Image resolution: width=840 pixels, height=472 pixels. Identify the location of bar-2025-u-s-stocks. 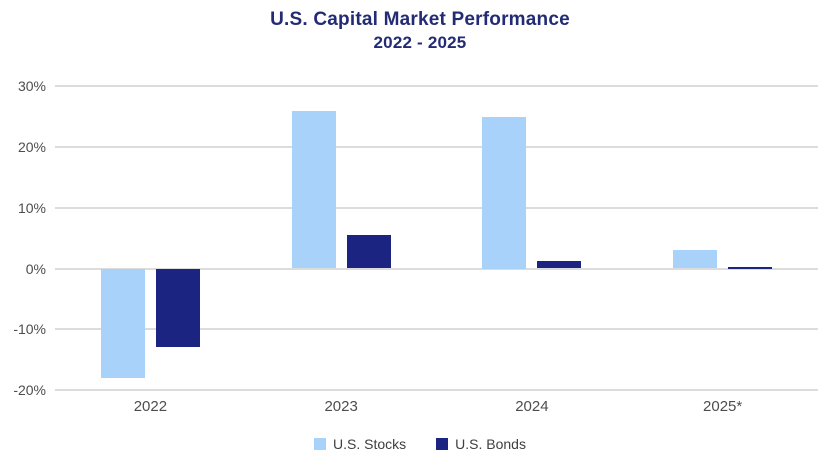
(695, 259).